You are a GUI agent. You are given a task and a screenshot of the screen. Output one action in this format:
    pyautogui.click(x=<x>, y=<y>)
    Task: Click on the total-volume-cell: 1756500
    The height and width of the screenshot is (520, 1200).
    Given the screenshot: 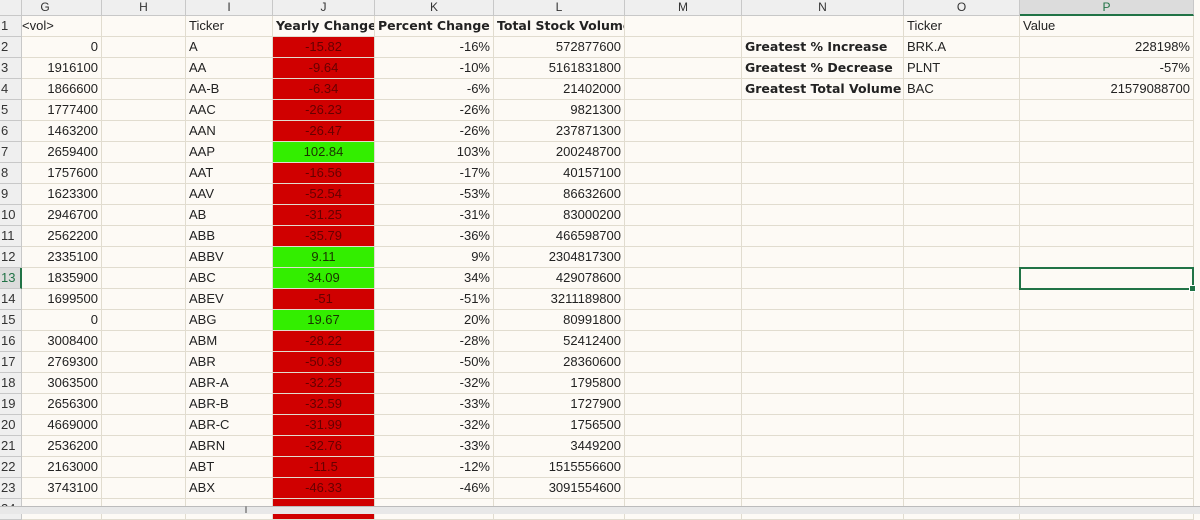 What is the action you would take?
    pyautogui.click(x=559, y=425)
    